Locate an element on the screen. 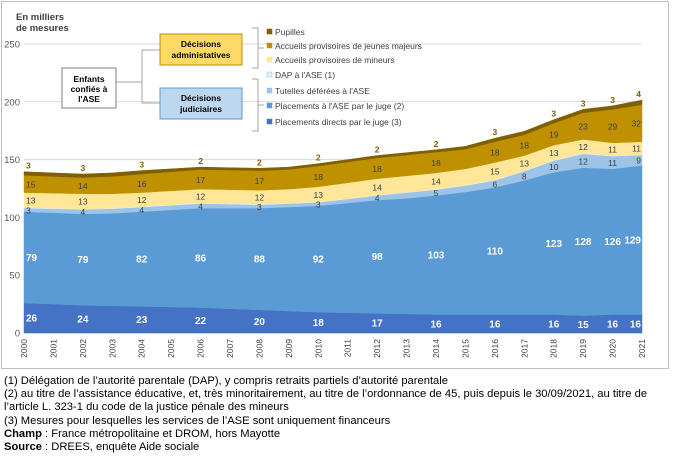 The width and height of the screenshot is (675, 462). x-tick-label: 2019 is located at coordinates (583, 348).